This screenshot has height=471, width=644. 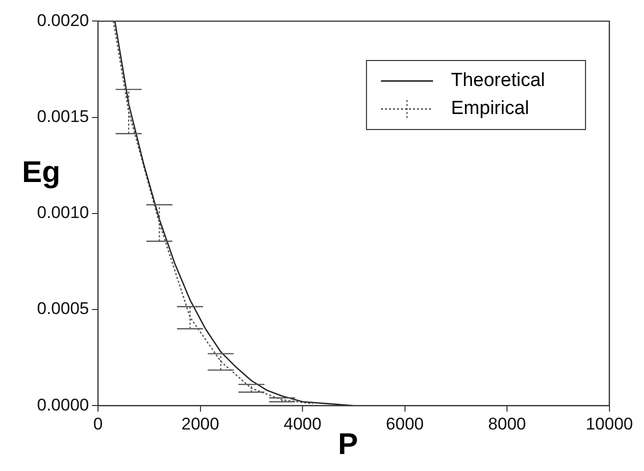 What do you see at coordinates (98, 424) in the screenshot?
I see `x-tick-label: 0` at bounding box center [98, 424].